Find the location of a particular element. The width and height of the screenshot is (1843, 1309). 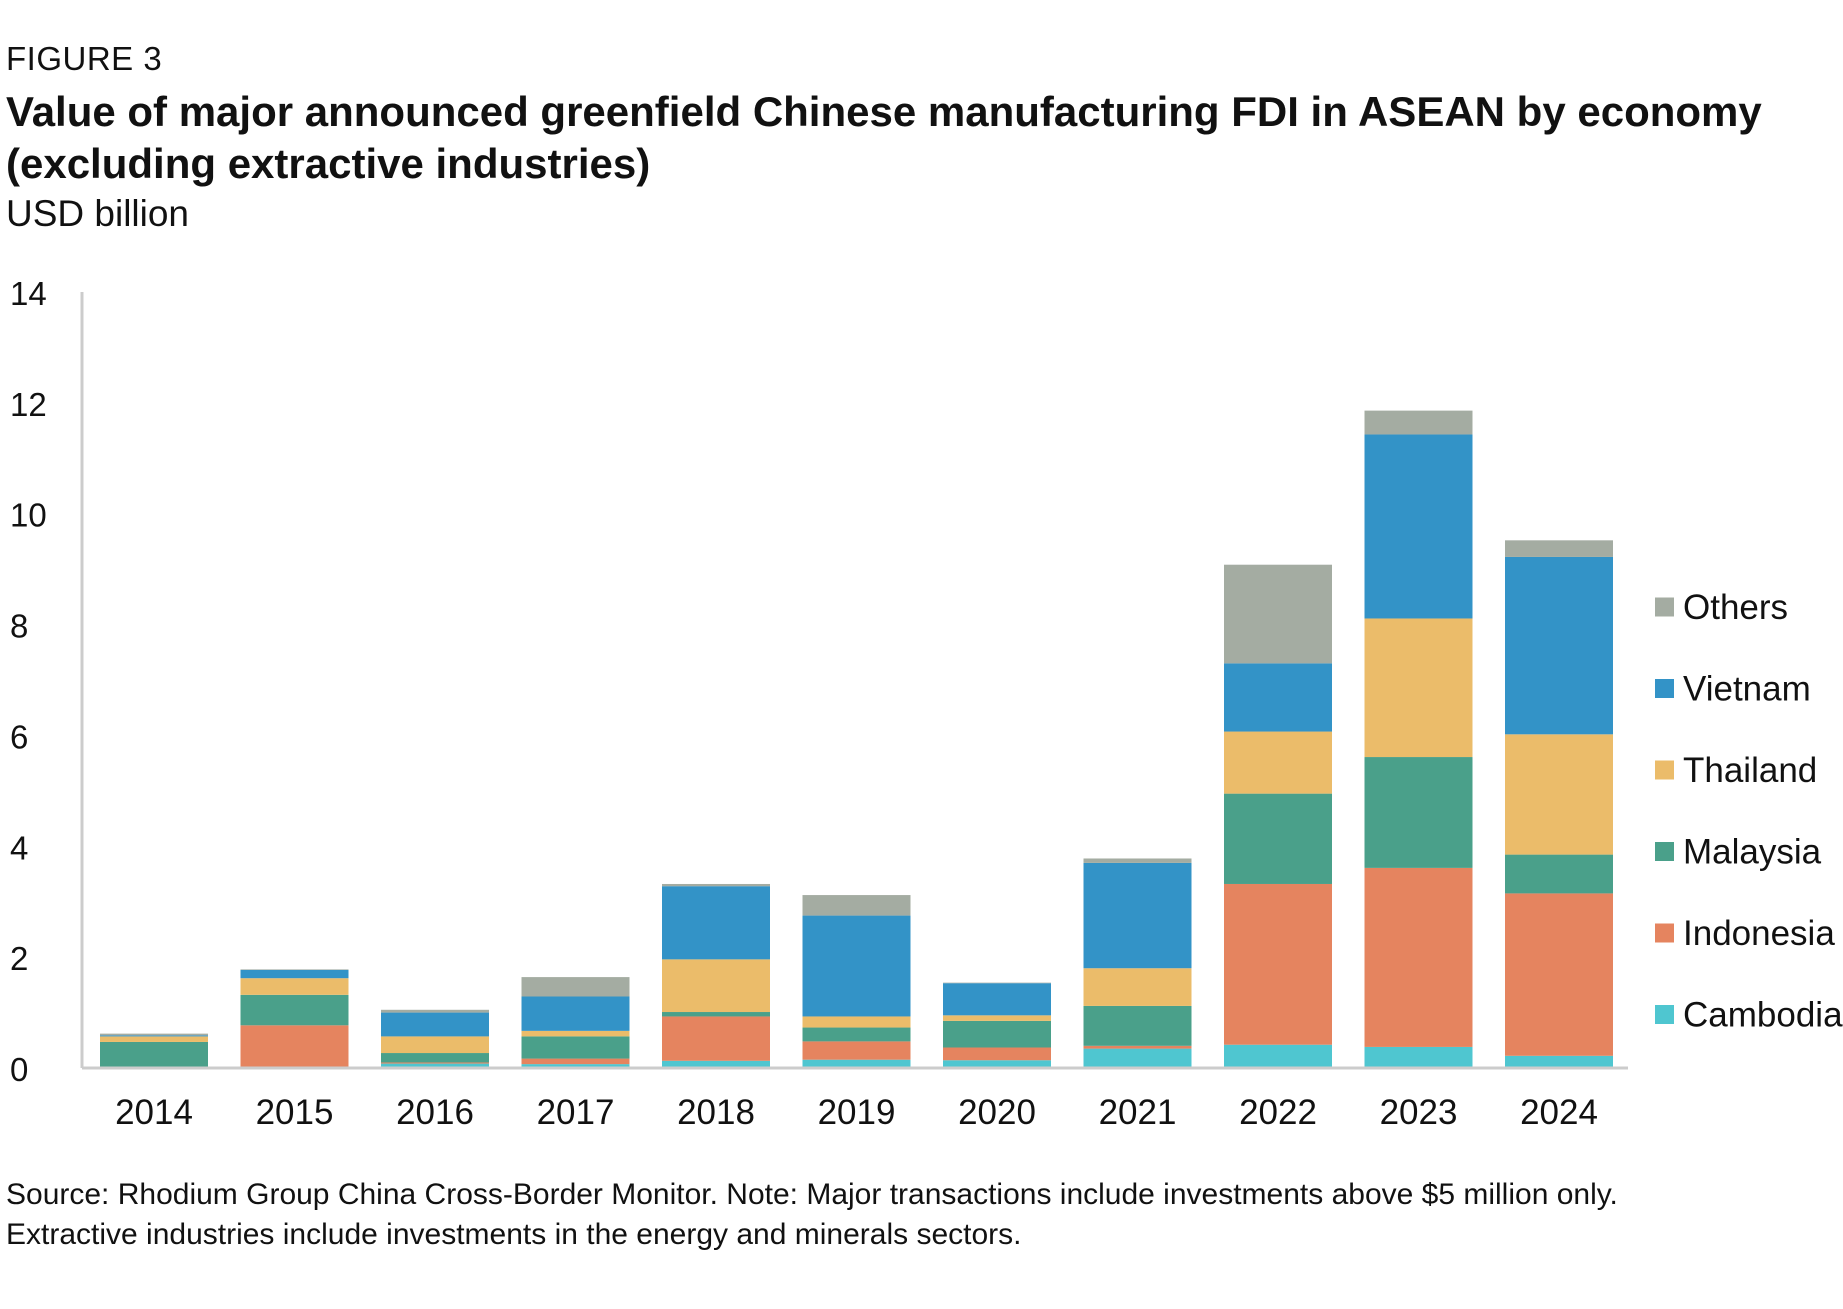

bar-segment-thailand-2016 is located at coordinates (435, 1045).